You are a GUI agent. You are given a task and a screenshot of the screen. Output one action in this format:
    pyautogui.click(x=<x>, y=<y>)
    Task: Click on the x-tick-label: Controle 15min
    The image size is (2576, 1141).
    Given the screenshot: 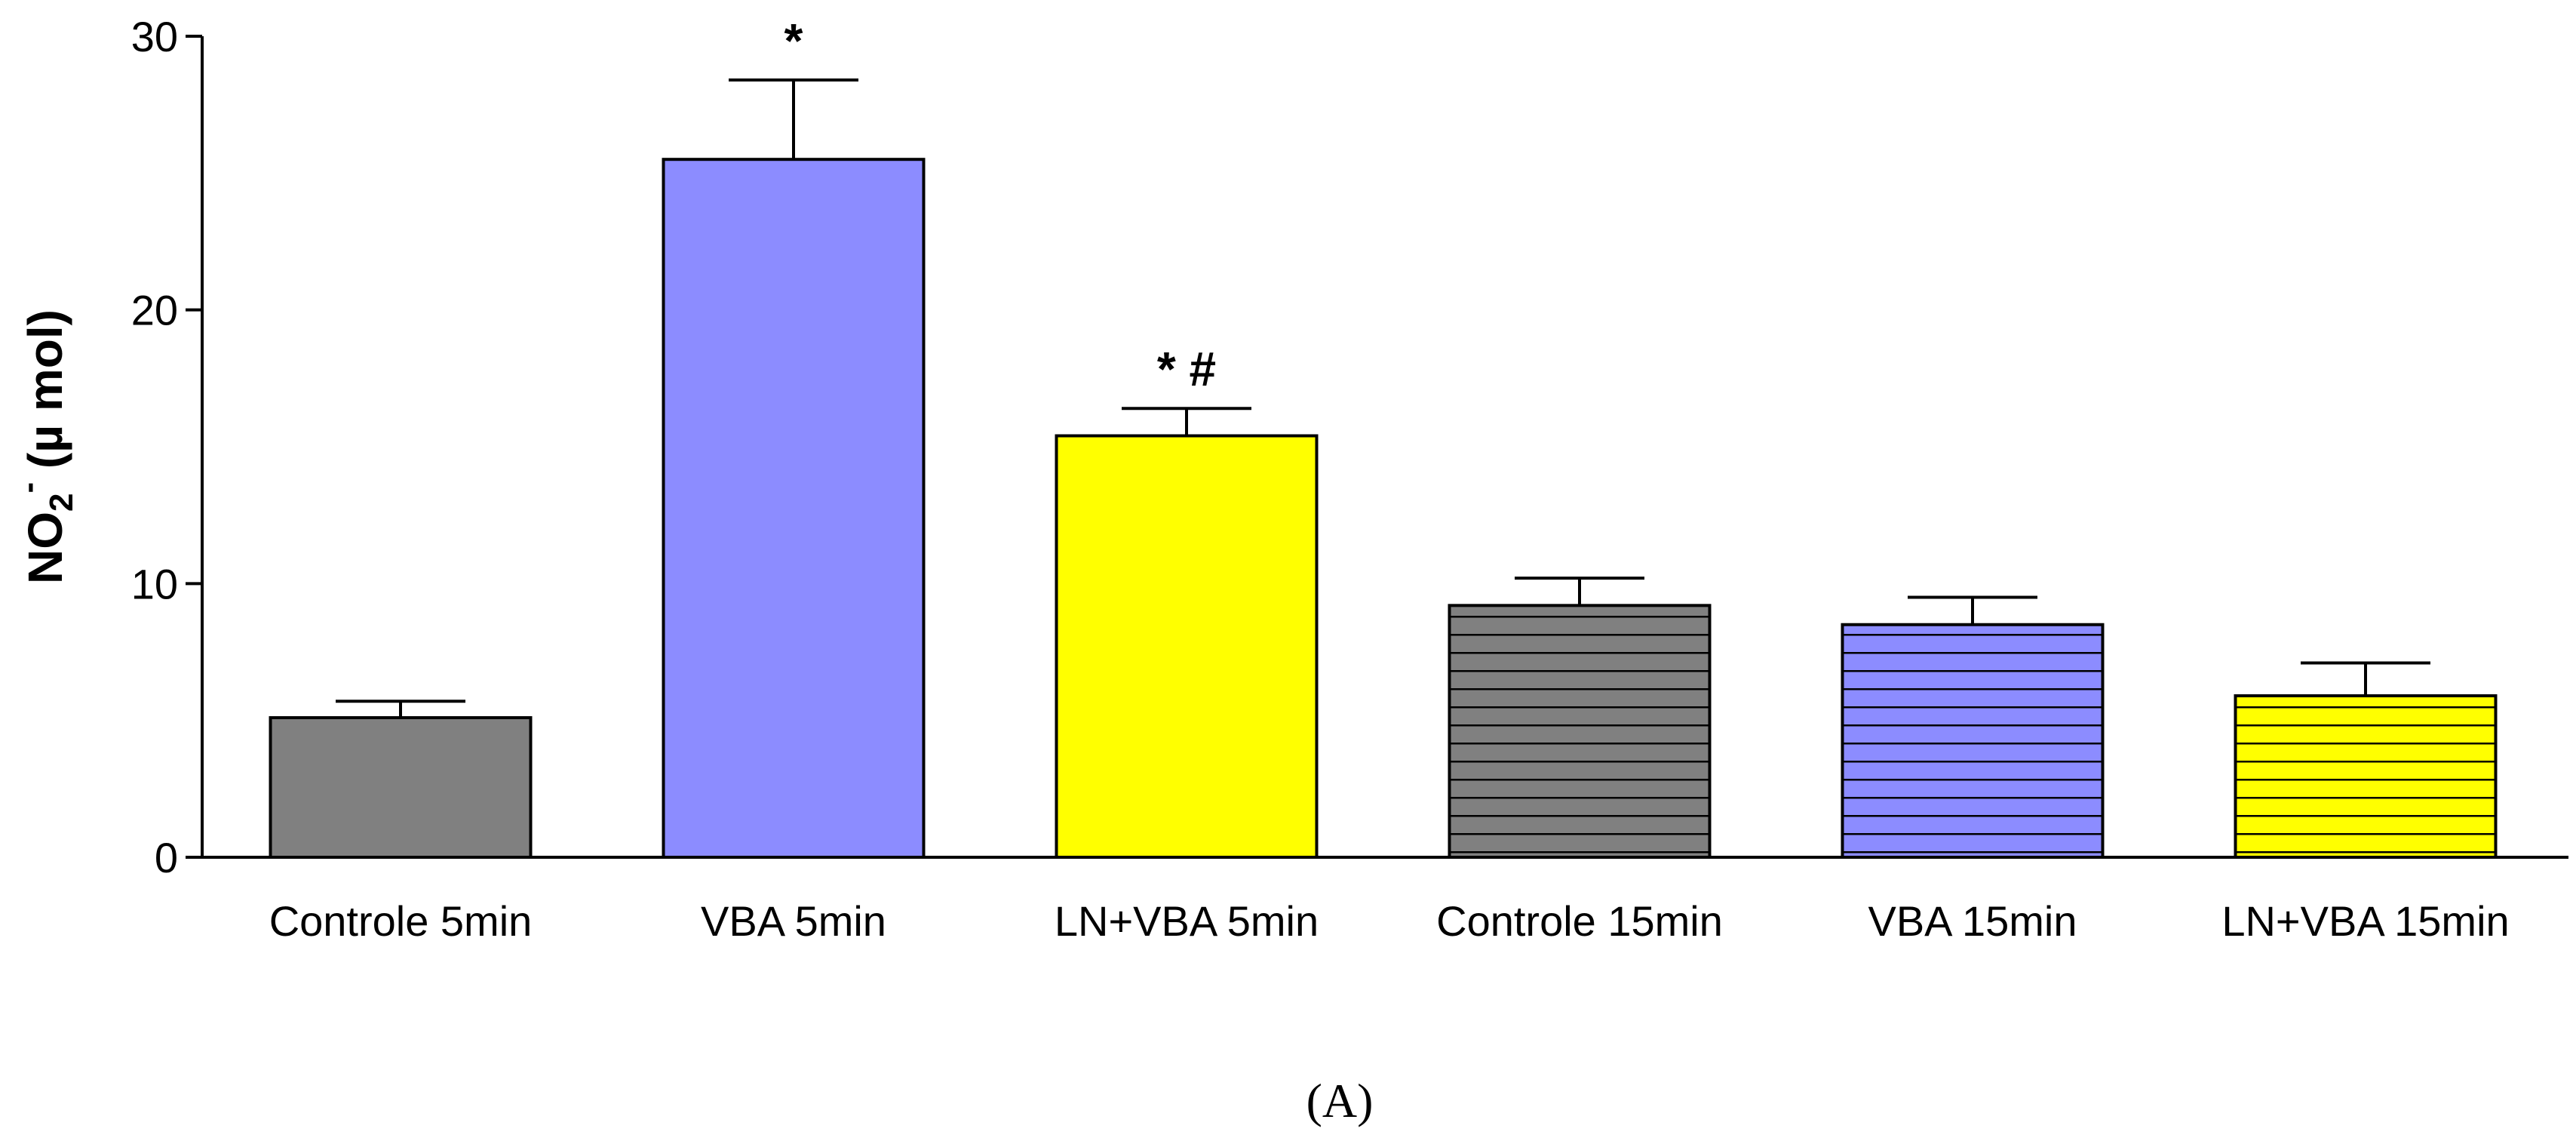 What is the action you would take?
    pyautogui.click(x=1579, y=921)
    